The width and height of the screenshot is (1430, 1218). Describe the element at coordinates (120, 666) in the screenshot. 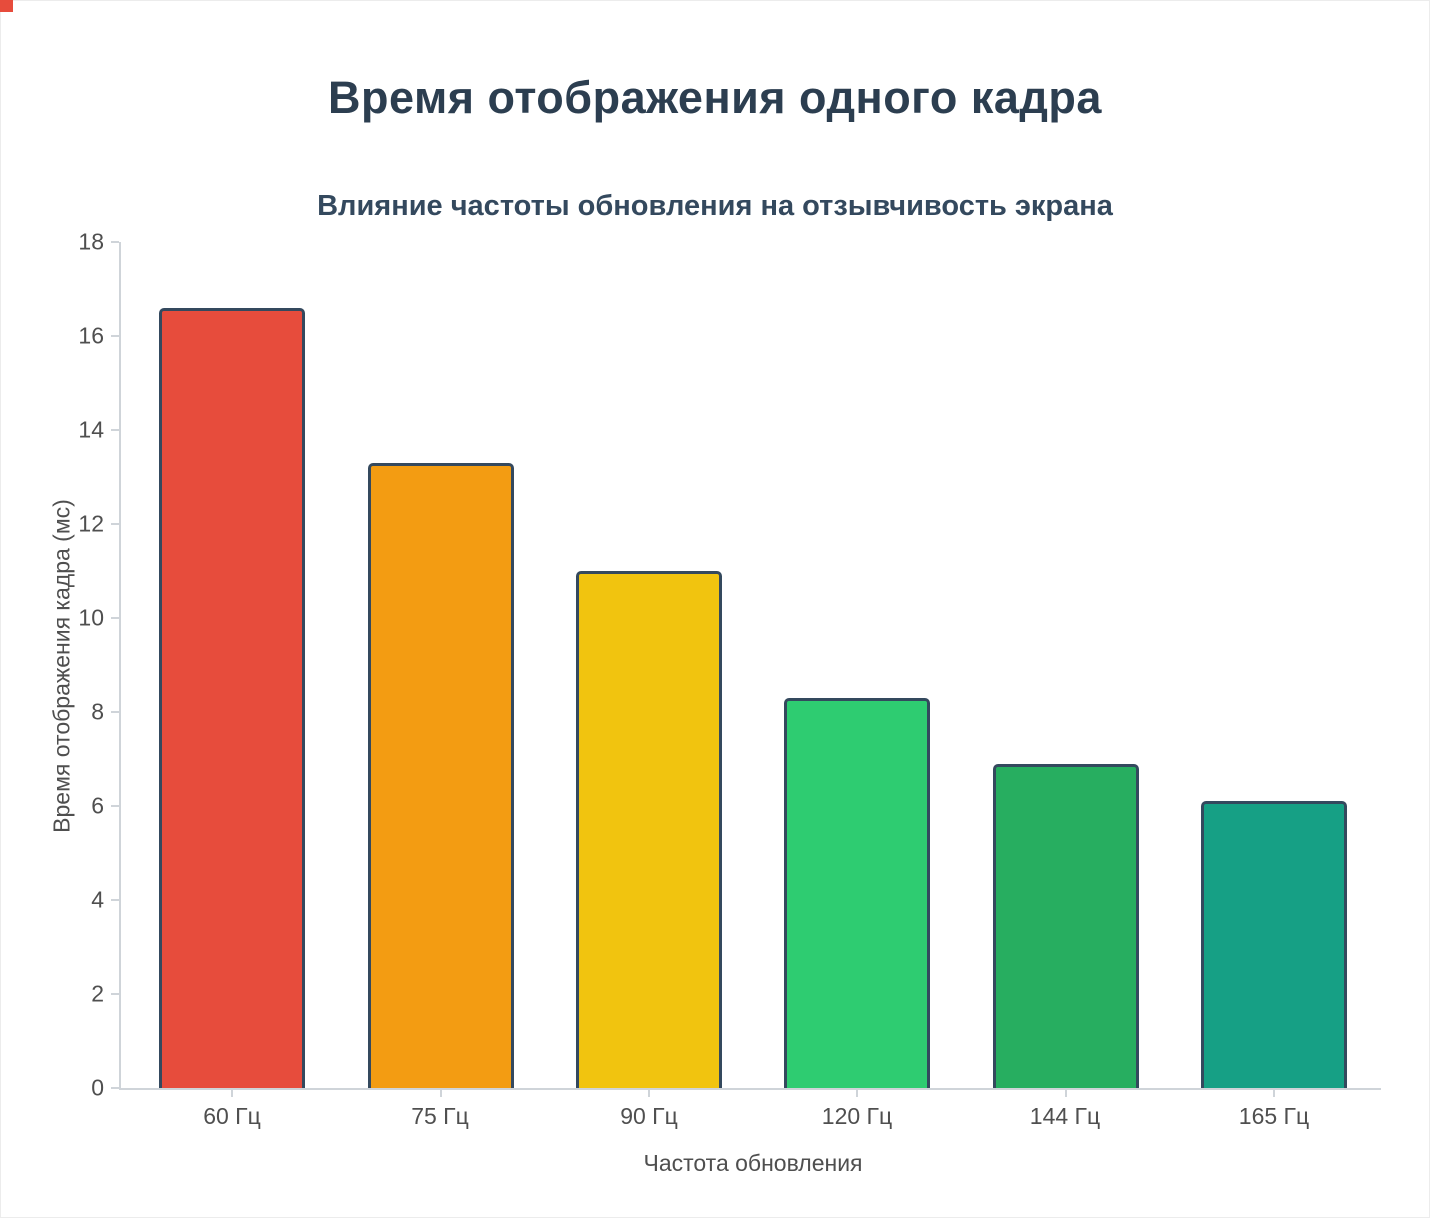

I see `y-axis-line` at that location.